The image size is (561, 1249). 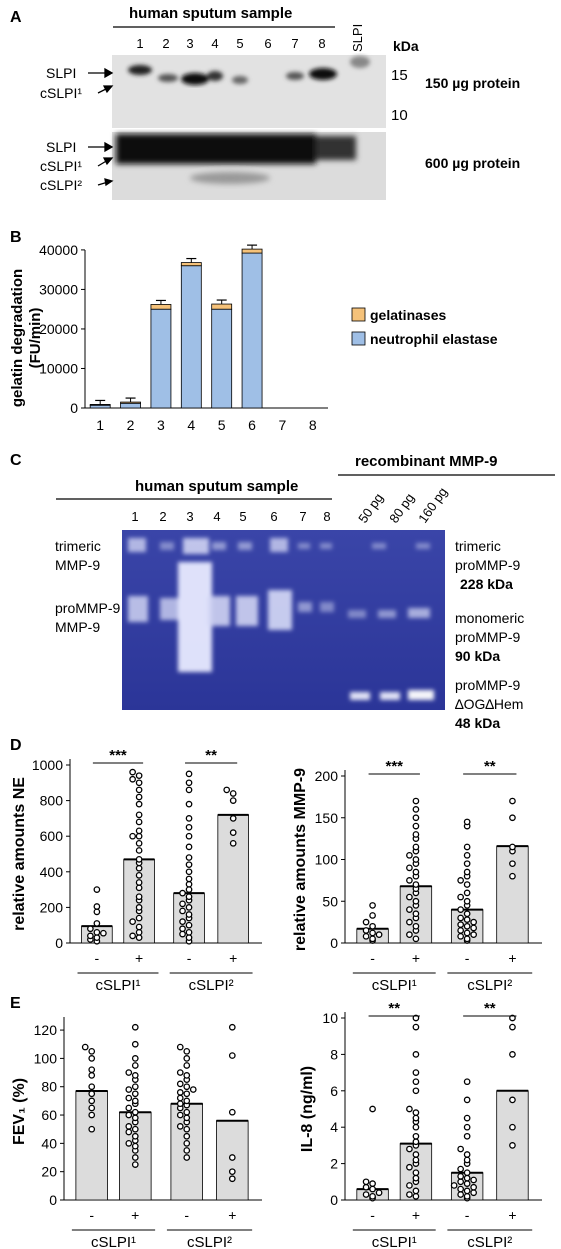 What do you see at coordinates (432, 505) in the screenshot?
I see `recombinant-lane-2: 160 pg` at bounding box center [432, 505].